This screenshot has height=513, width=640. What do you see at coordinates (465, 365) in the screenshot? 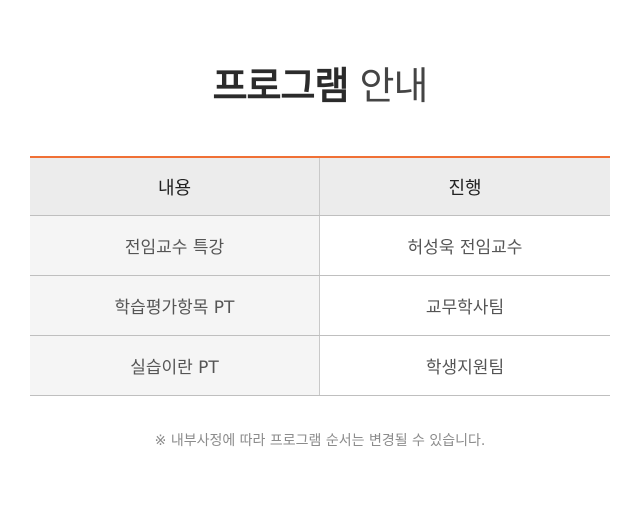
I see `row-progress: 학생지원팀` at bounding box center [465, 365].